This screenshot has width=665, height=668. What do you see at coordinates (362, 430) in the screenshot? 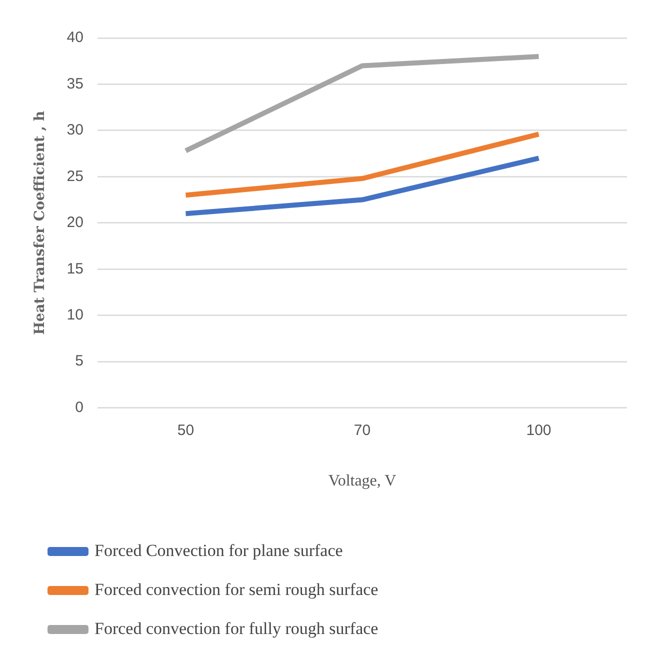
I see `x-tick-label: 70` at bounding box center [362, 430].